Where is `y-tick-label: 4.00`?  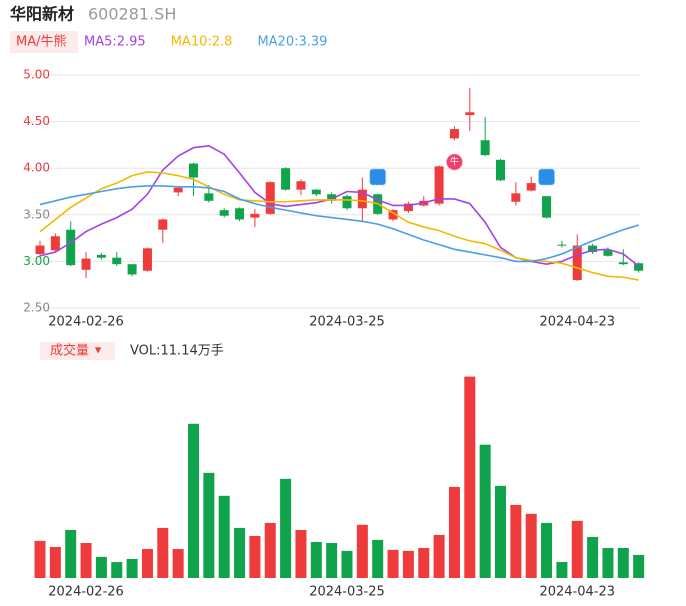 y-tick-label: 4.00 is located at coordinates (36, 168).